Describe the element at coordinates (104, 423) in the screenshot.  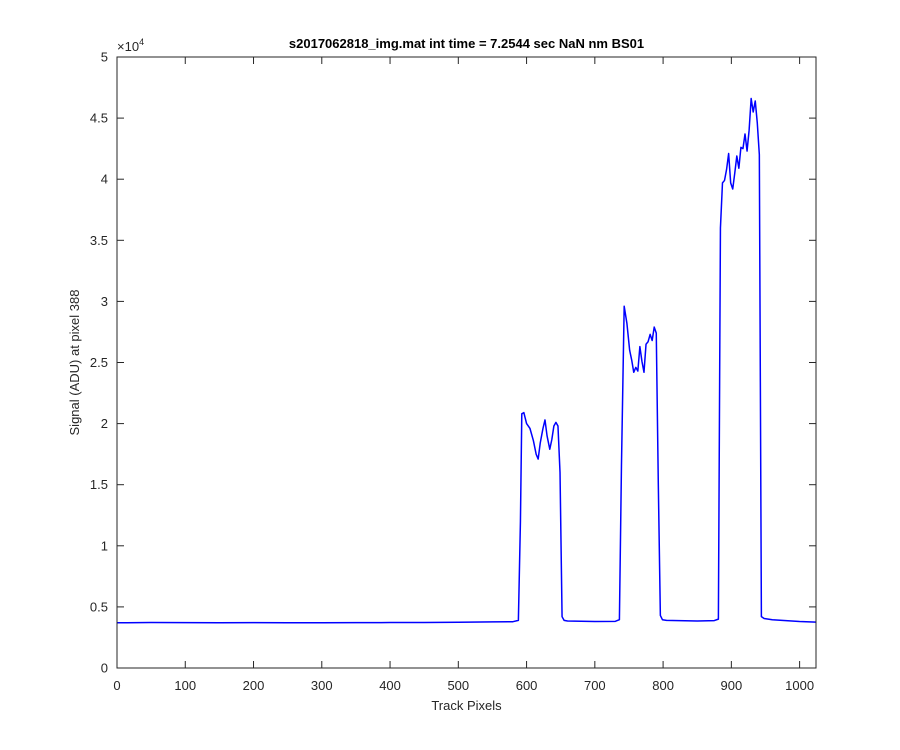
I see `y-tick-label: 2` at that location.